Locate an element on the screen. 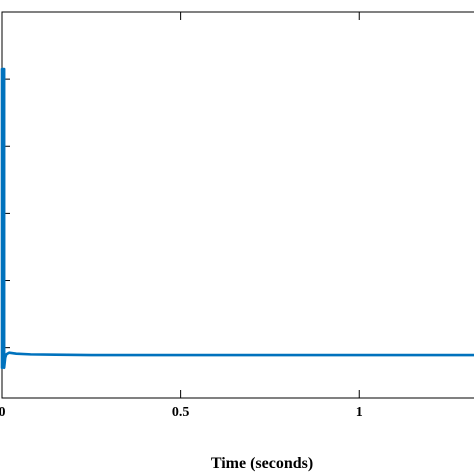 This screenshot has width=474, height=474. x-axis-label: Time (seconds) is located at coordinates (262, 463).